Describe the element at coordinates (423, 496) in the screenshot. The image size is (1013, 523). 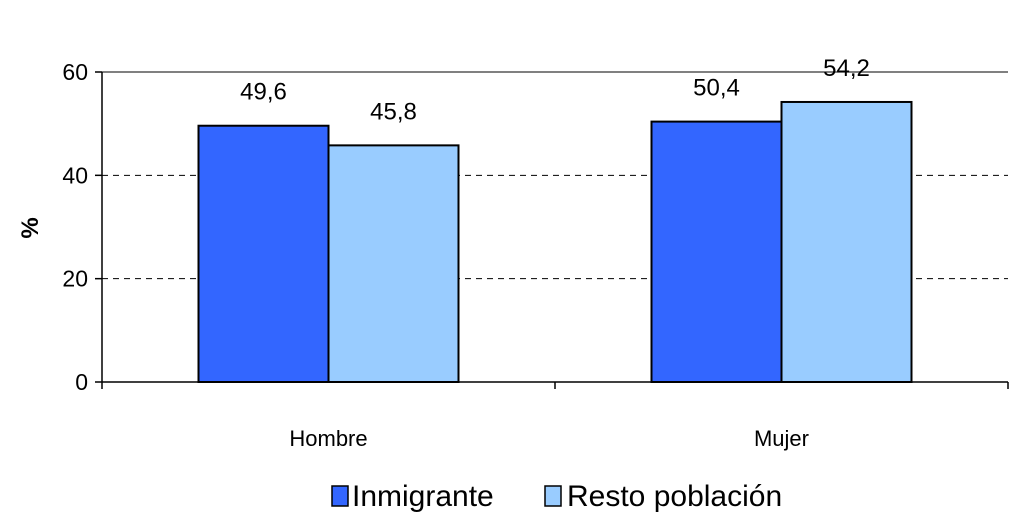
I see `legend-label: Inmigrante` at that location.